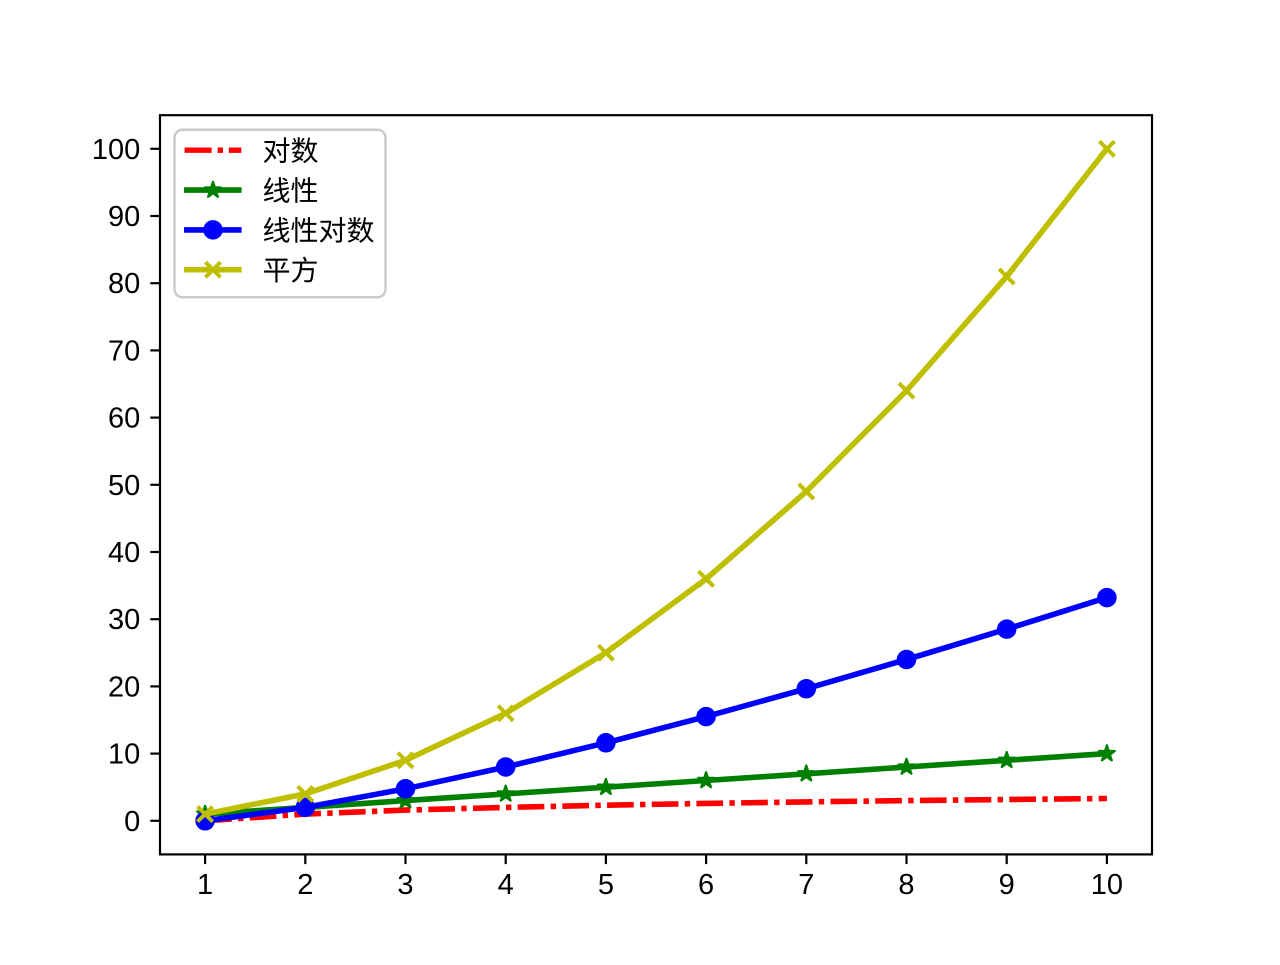  What do you see at coordinates (132, 822) in the screenshot?
I see `svg-text: 0` at bounding box center [132, 822].